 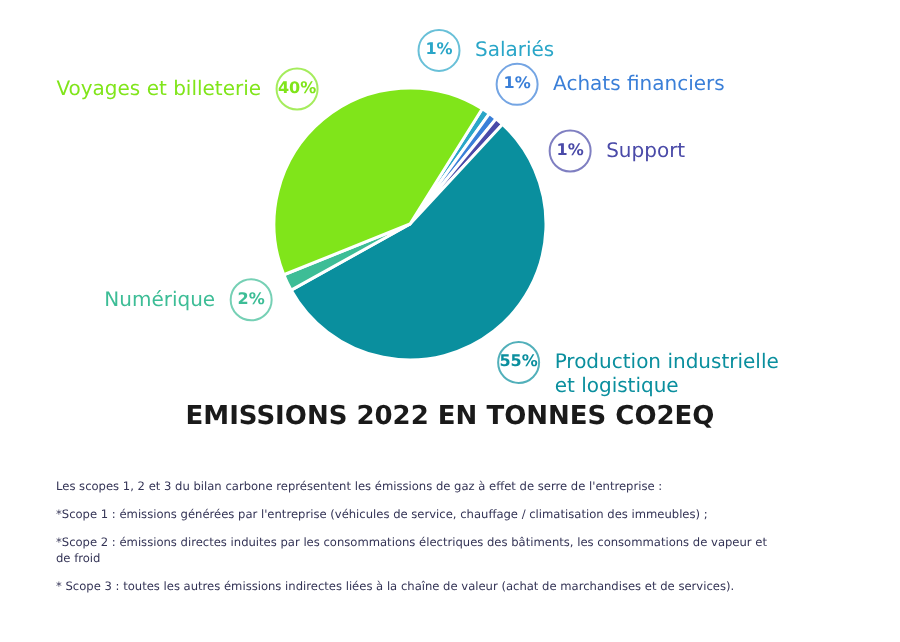 What do you see at coordinates (646, 151) in the screenshot?
I see `legend-label: Support` at bounding box center [646, 151].